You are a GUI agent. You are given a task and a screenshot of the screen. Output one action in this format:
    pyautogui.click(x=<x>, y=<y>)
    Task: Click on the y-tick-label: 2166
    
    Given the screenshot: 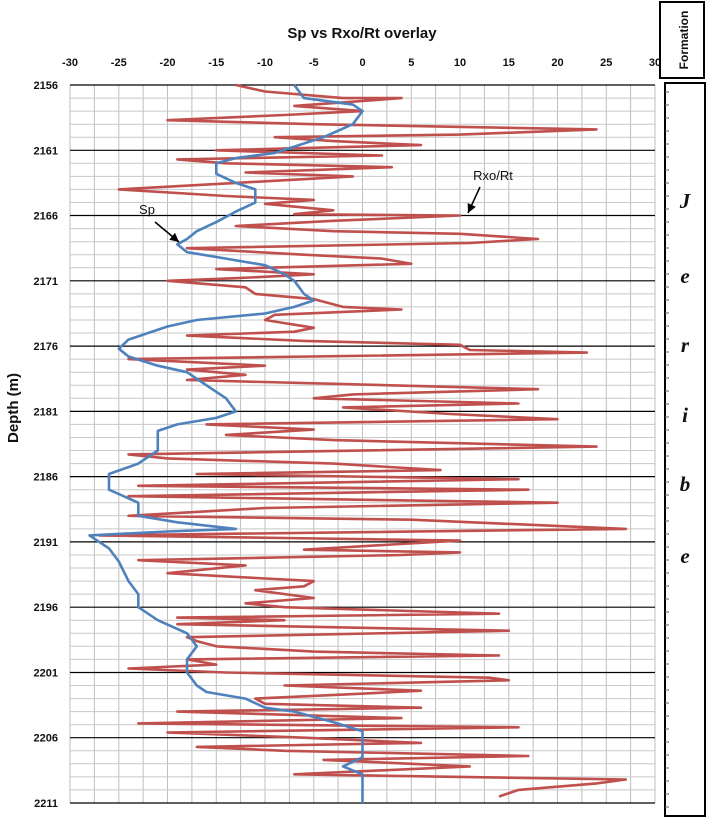 What is the action you would take?
    pyautogui.click(x=46, y=217)
    